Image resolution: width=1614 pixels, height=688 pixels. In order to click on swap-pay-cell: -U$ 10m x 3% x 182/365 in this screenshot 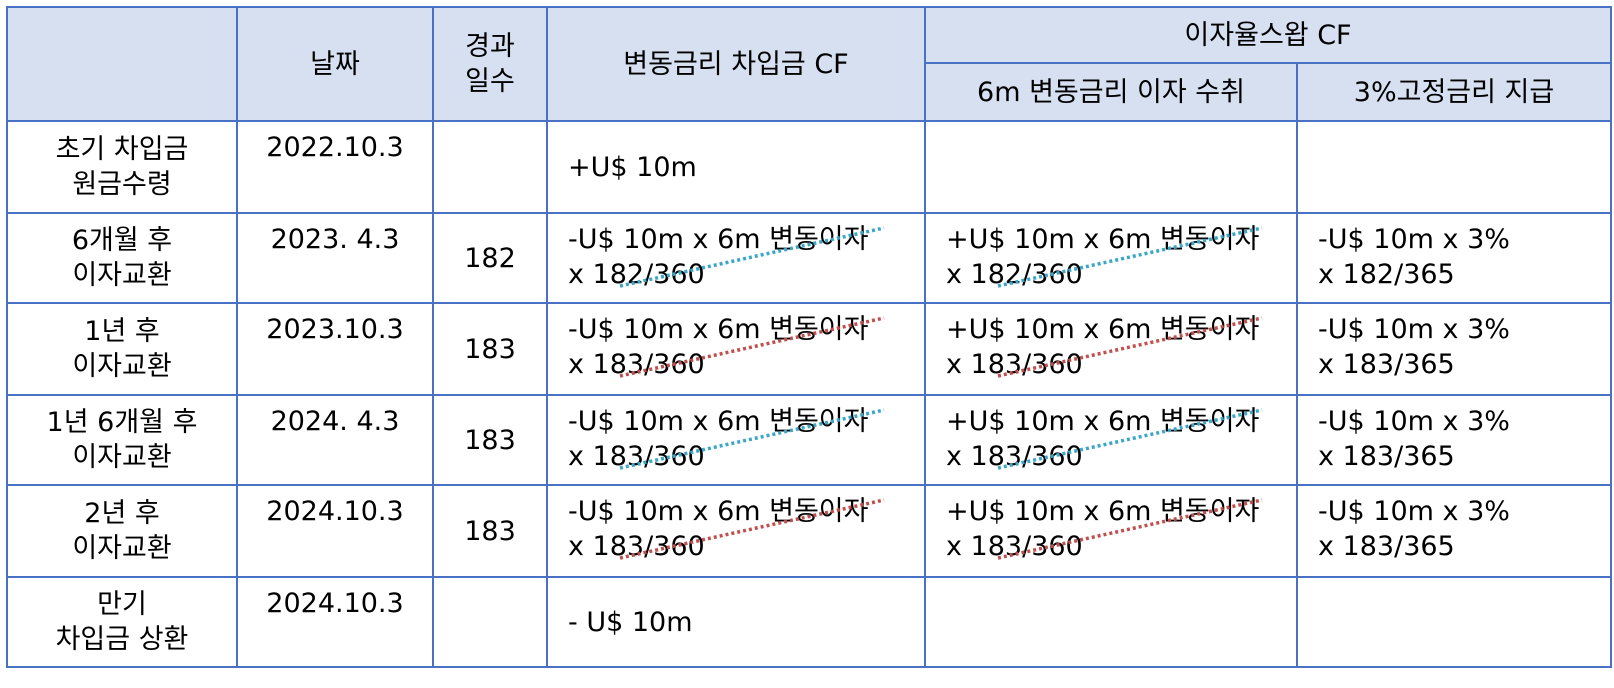, I will do `click(1454, 258)`.